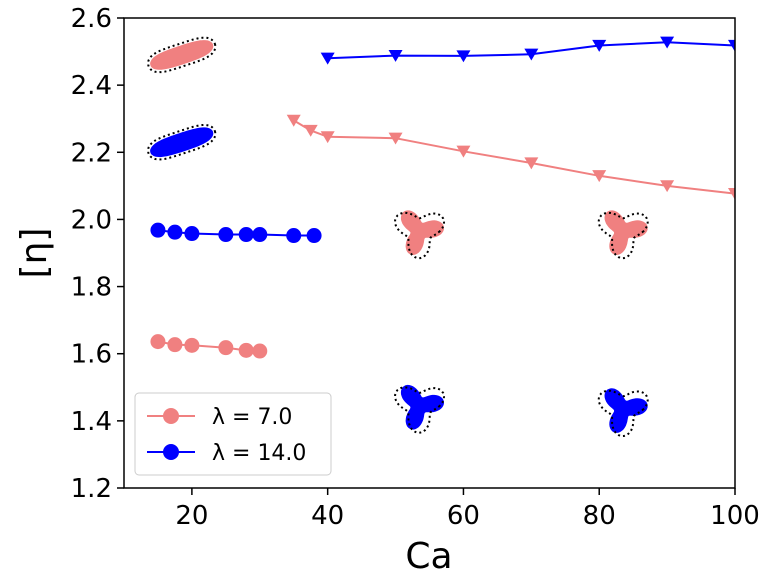 The image size is (766, 576). What do you see at coordinates (91, 288) in the screenshot?
I see `y-tick-label: 1.8` at bounding box center [91, 288].